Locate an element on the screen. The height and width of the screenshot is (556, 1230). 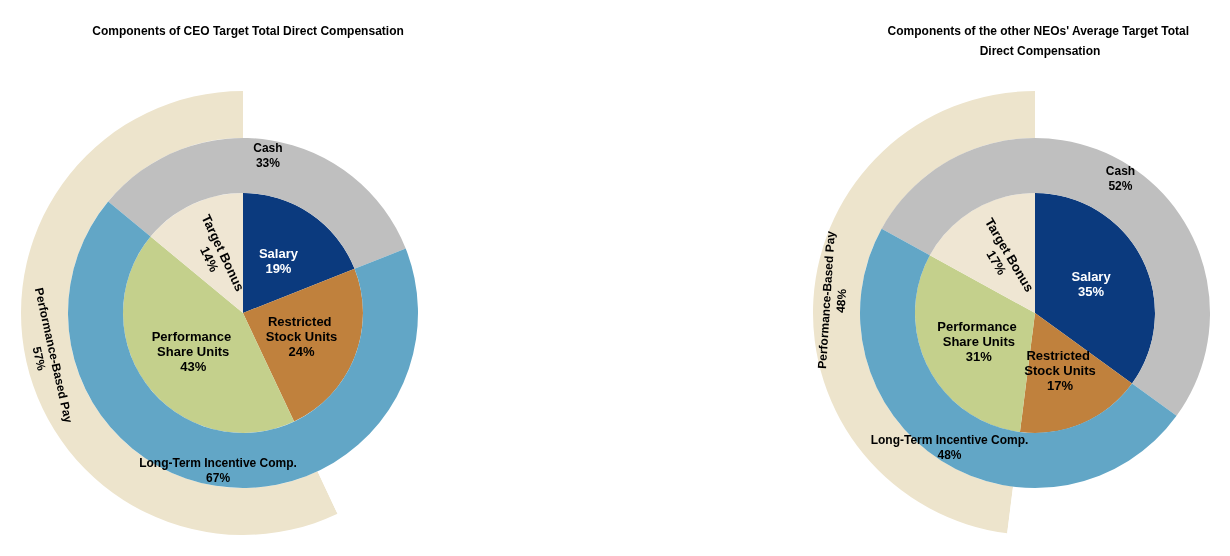
data-label: 17% is located at coordinates (1060, 386).